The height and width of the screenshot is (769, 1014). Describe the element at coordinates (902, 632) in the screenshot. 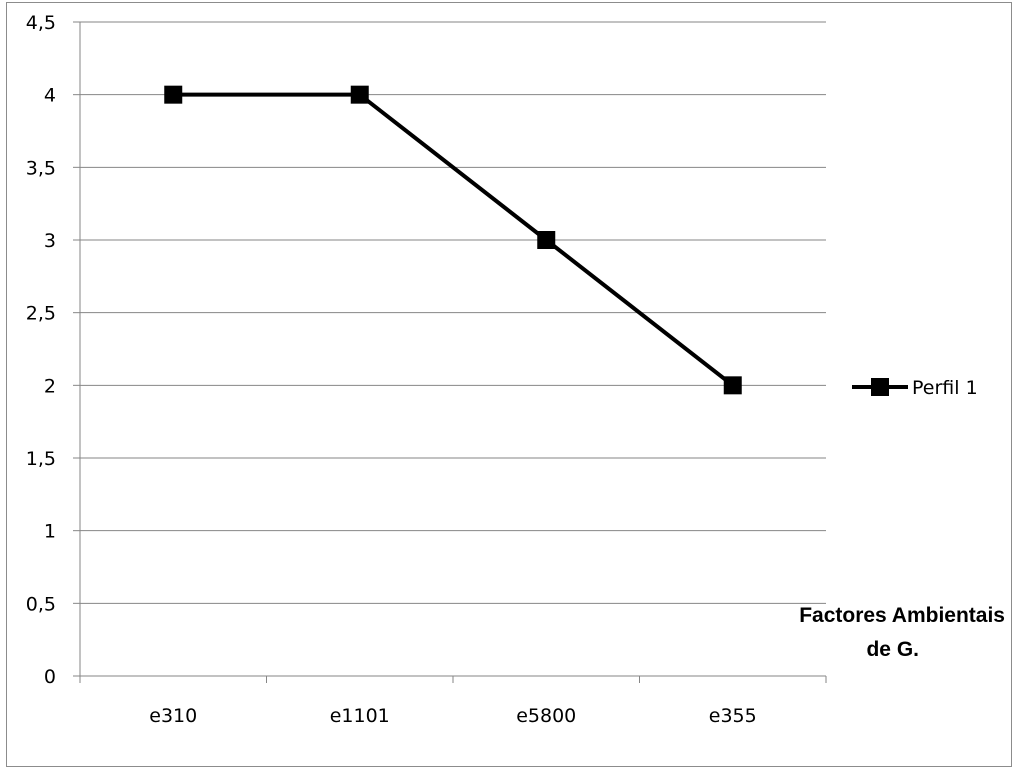

I see `x-axis-title: Factores Ambientais de G.` at that location.